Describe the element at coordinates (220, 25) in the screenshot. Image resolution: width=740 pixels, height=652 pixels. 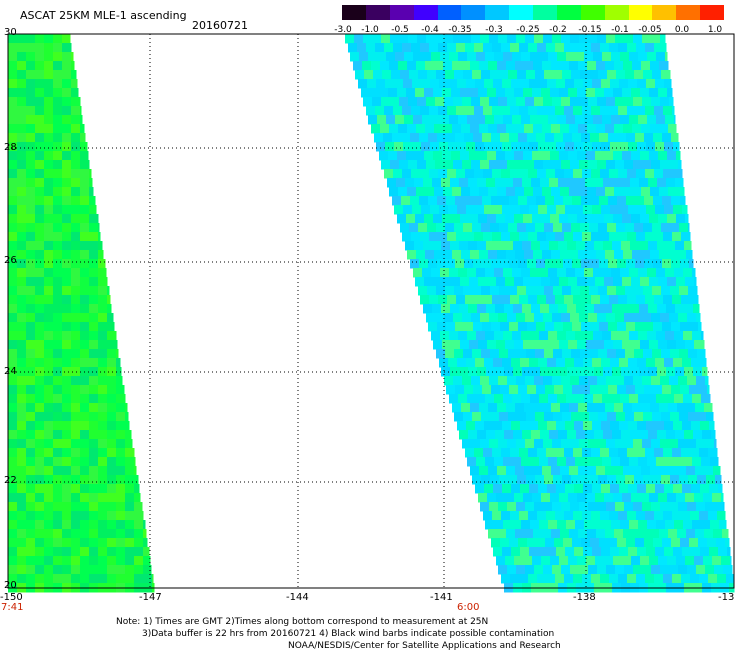
I see `map-date: 20160721` at that location.